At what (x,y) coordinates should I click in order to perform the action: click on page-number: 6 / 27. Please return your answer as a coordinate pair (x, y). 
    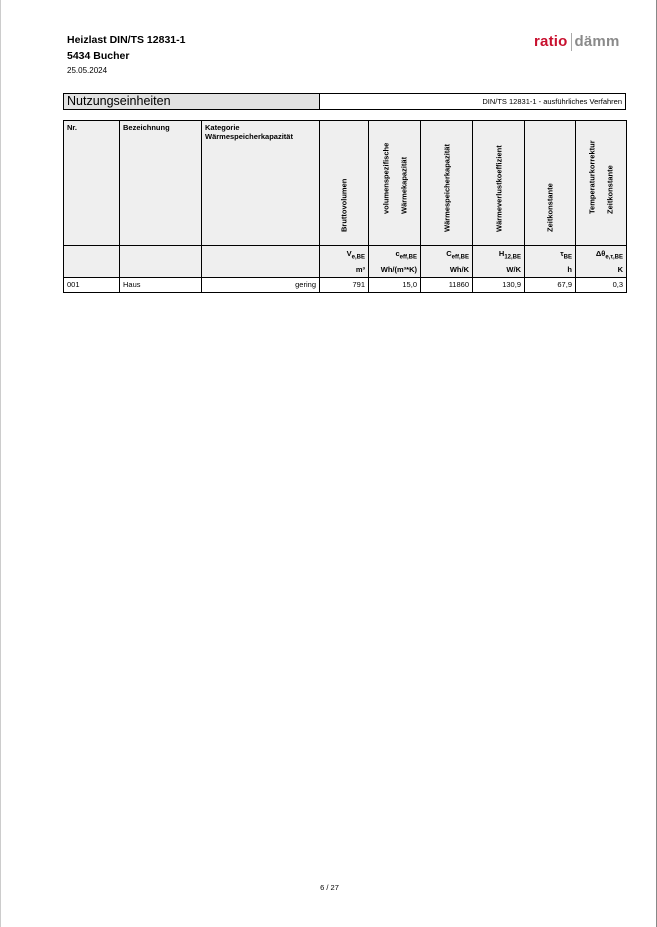
    Looking at the image, I should click on (329, 887).